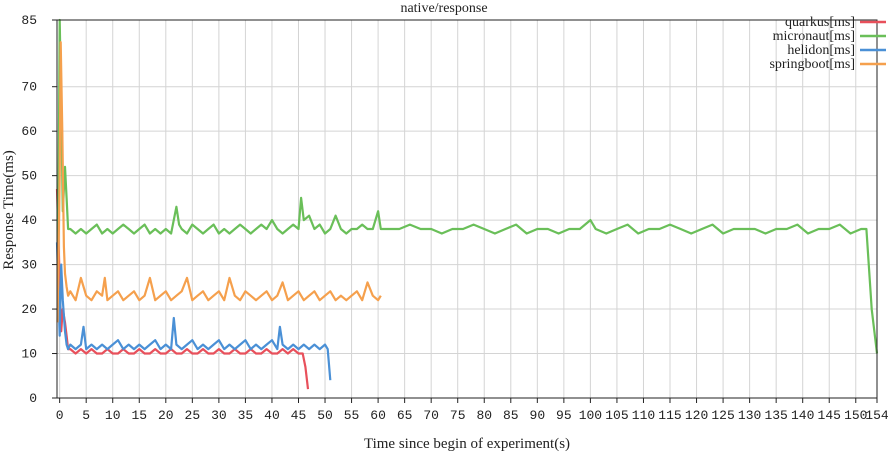  Describe the element at coordinates (246, 415) in the screenshot. I see `x-tick-label: 35` at that location.